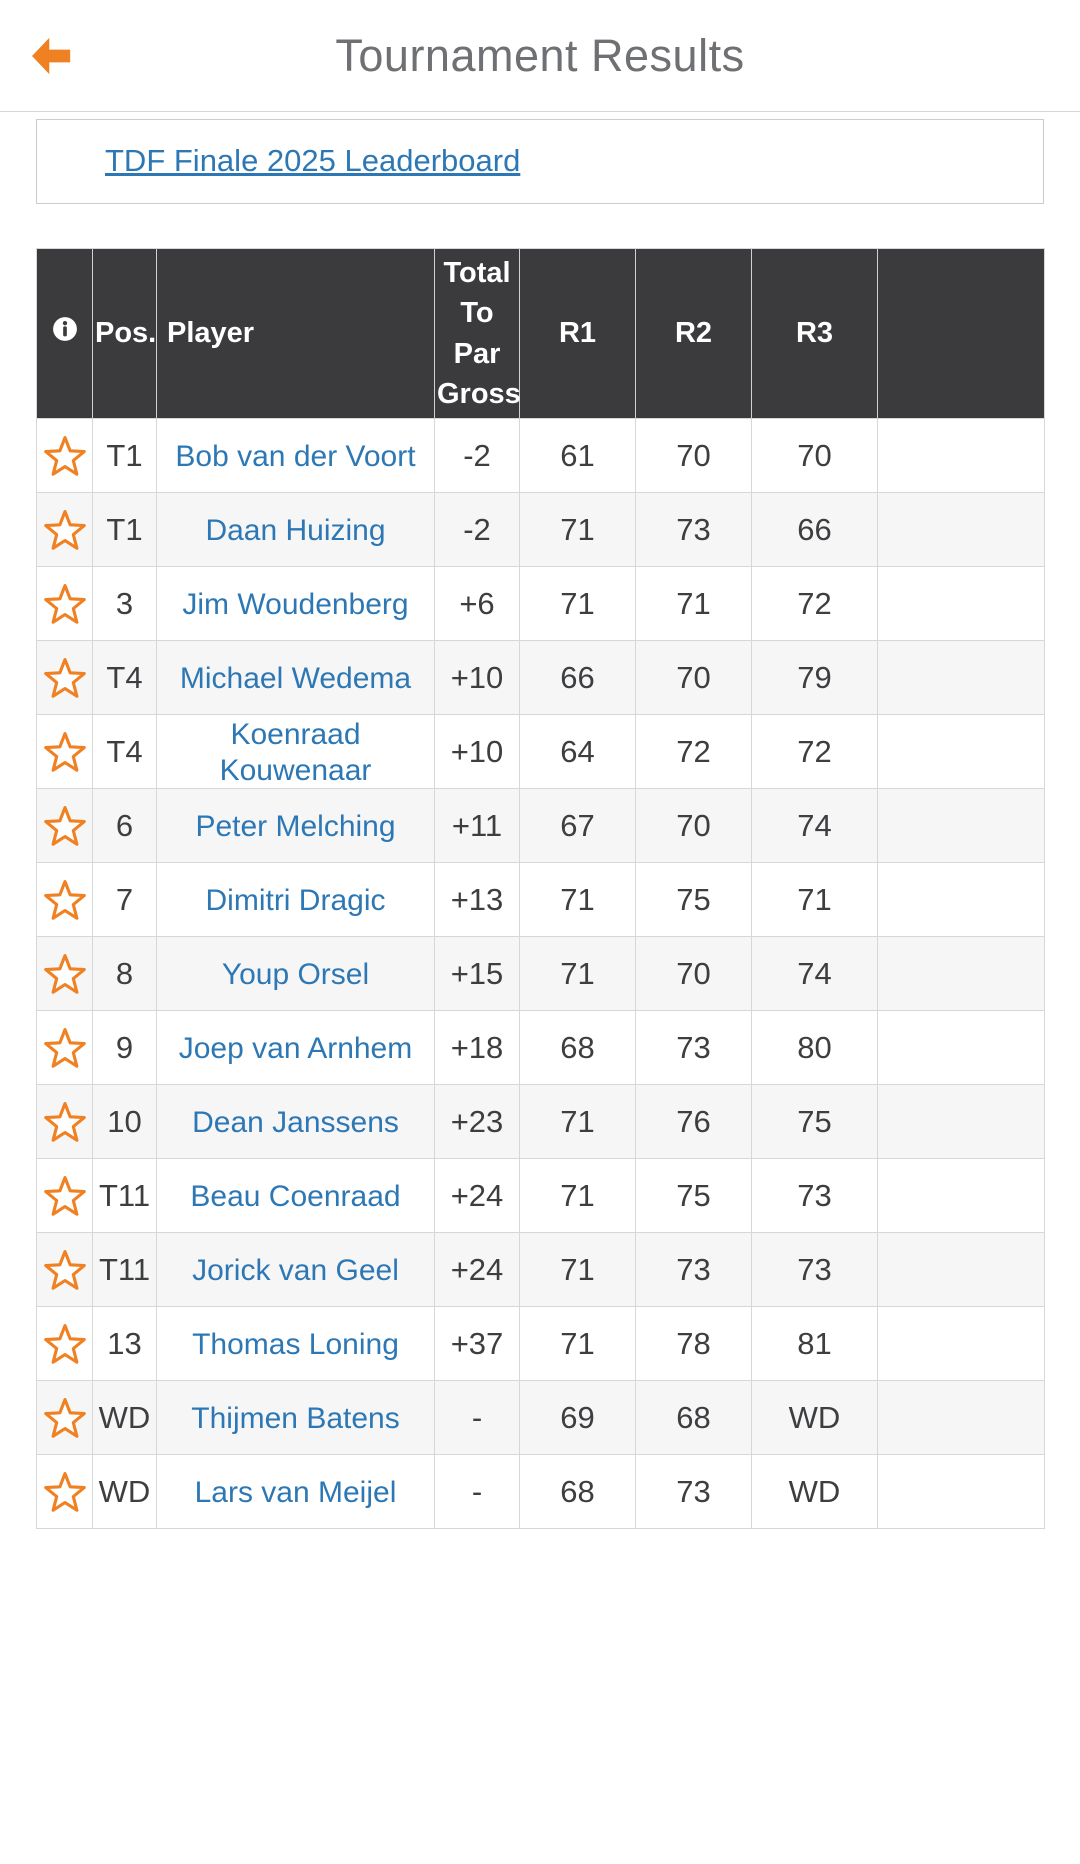  I want to click on total-to-par-cell: +11, so click(477, 825).